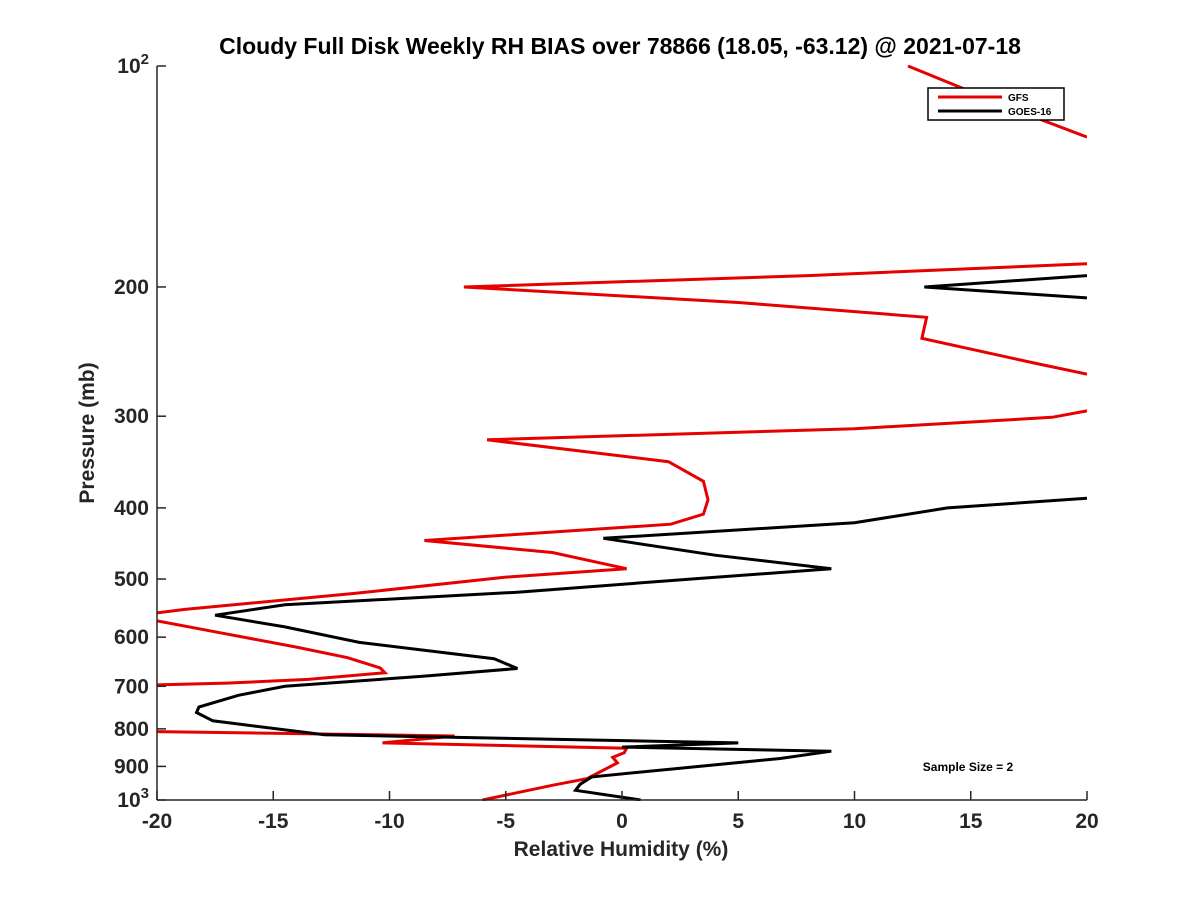 Image resolution: width=1200 pixels, height=900 pixels. What do you see at coordinates (87, 432) in the screenshot?
I see `y-axis-label: Pressure (mb)` at bounding box center [87, 432].